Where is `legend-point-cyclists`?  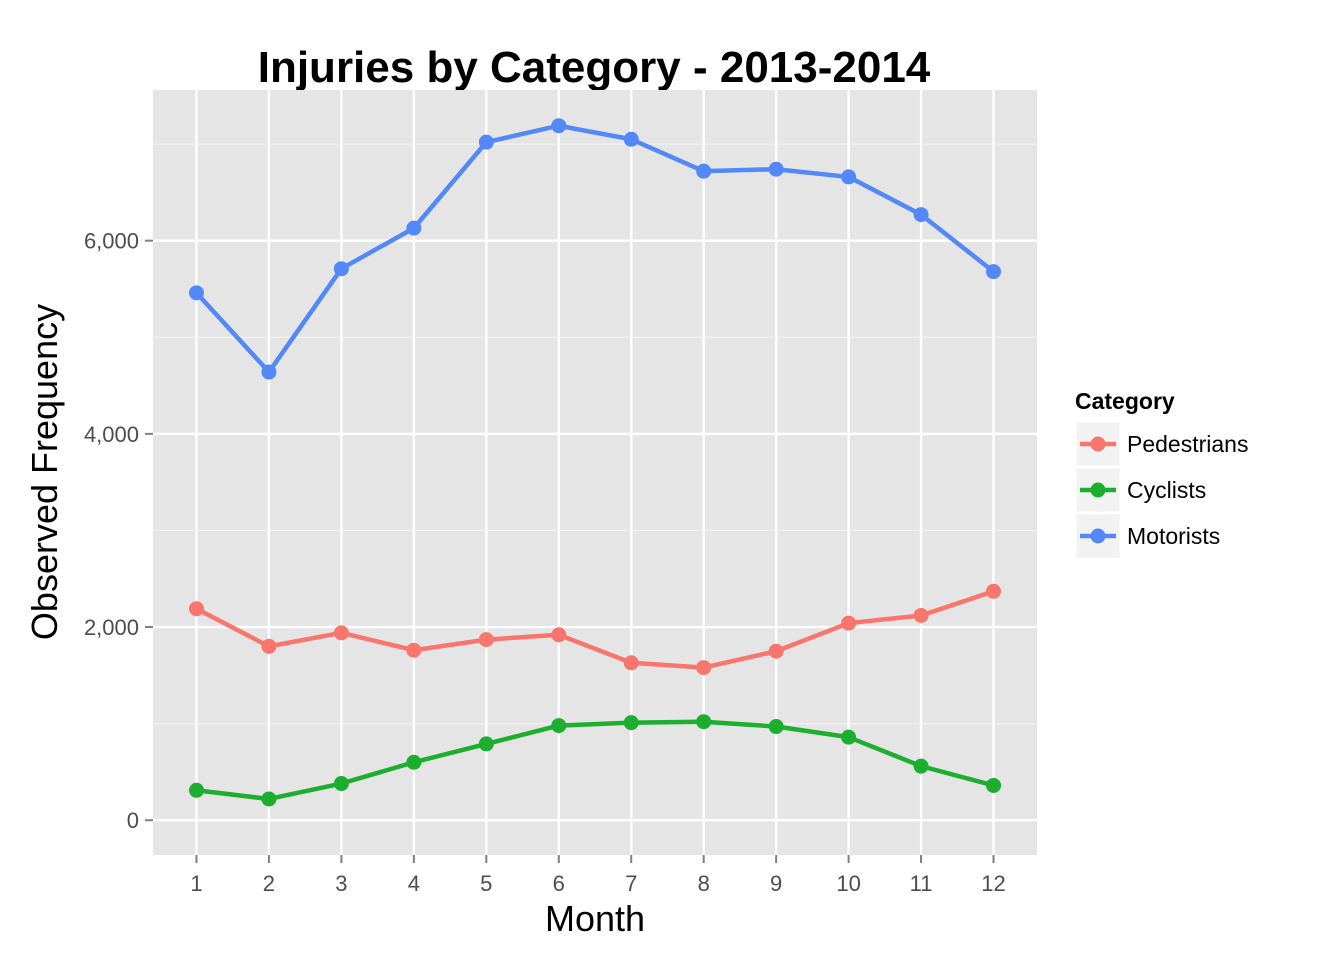
legend-point-cyclists is located at coordinates (1098, 490).